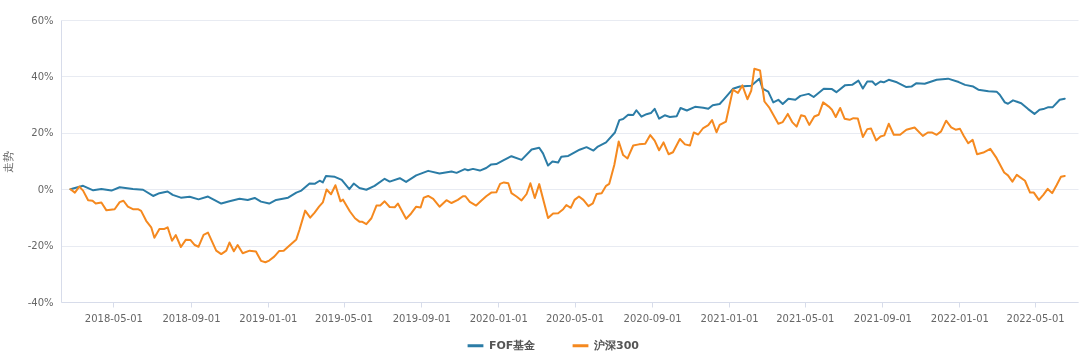 The width and height of the screenshot is (1080, 356). What do you see at coordinates (959, 318) in the screenshot?
I see `x-tick-label: 2022-01-01` at bounding box center [959, 318].